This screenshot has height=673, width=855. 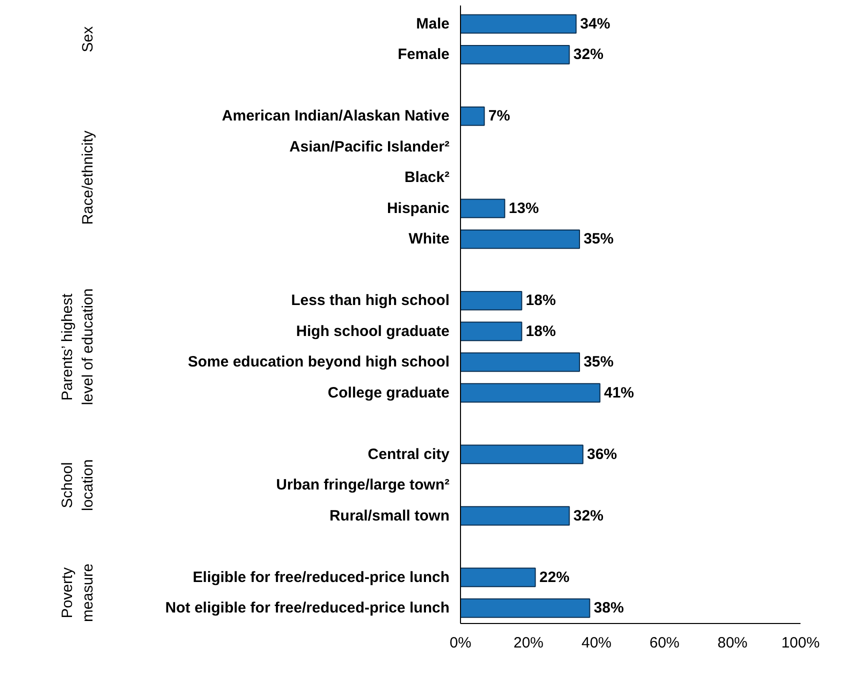 I want to click on data-label: 41%, so click(x=619, y=393).